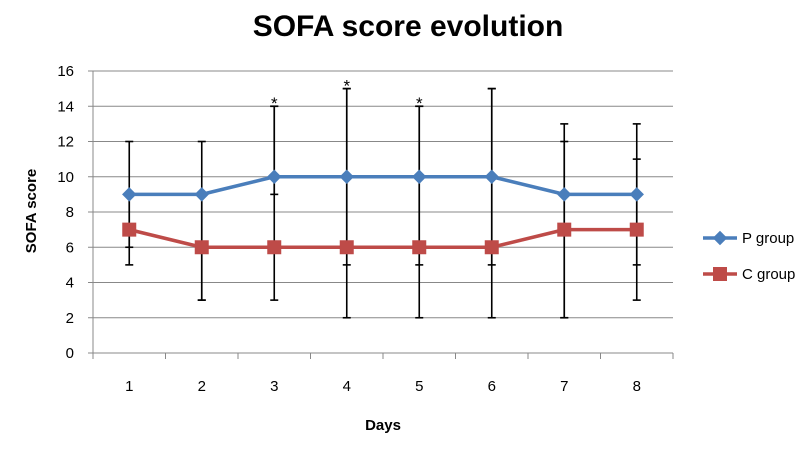 The width and height of the screenshot is (812, 452). Describe the element at coordinates (347, 386) in the screenshot. I see `x-tick-4: 4` at that location.